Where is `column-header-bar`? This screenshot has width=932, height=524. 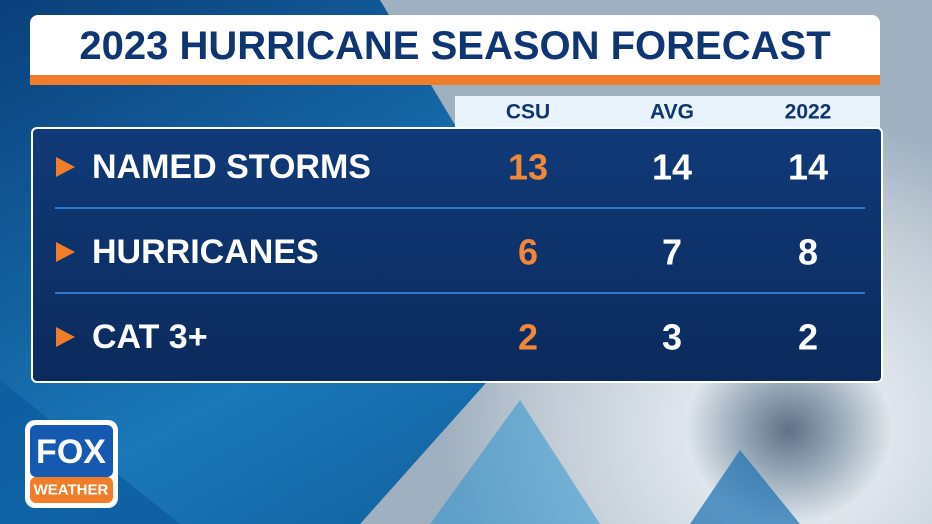 column-header-bar is located at coordinates (667, 112).